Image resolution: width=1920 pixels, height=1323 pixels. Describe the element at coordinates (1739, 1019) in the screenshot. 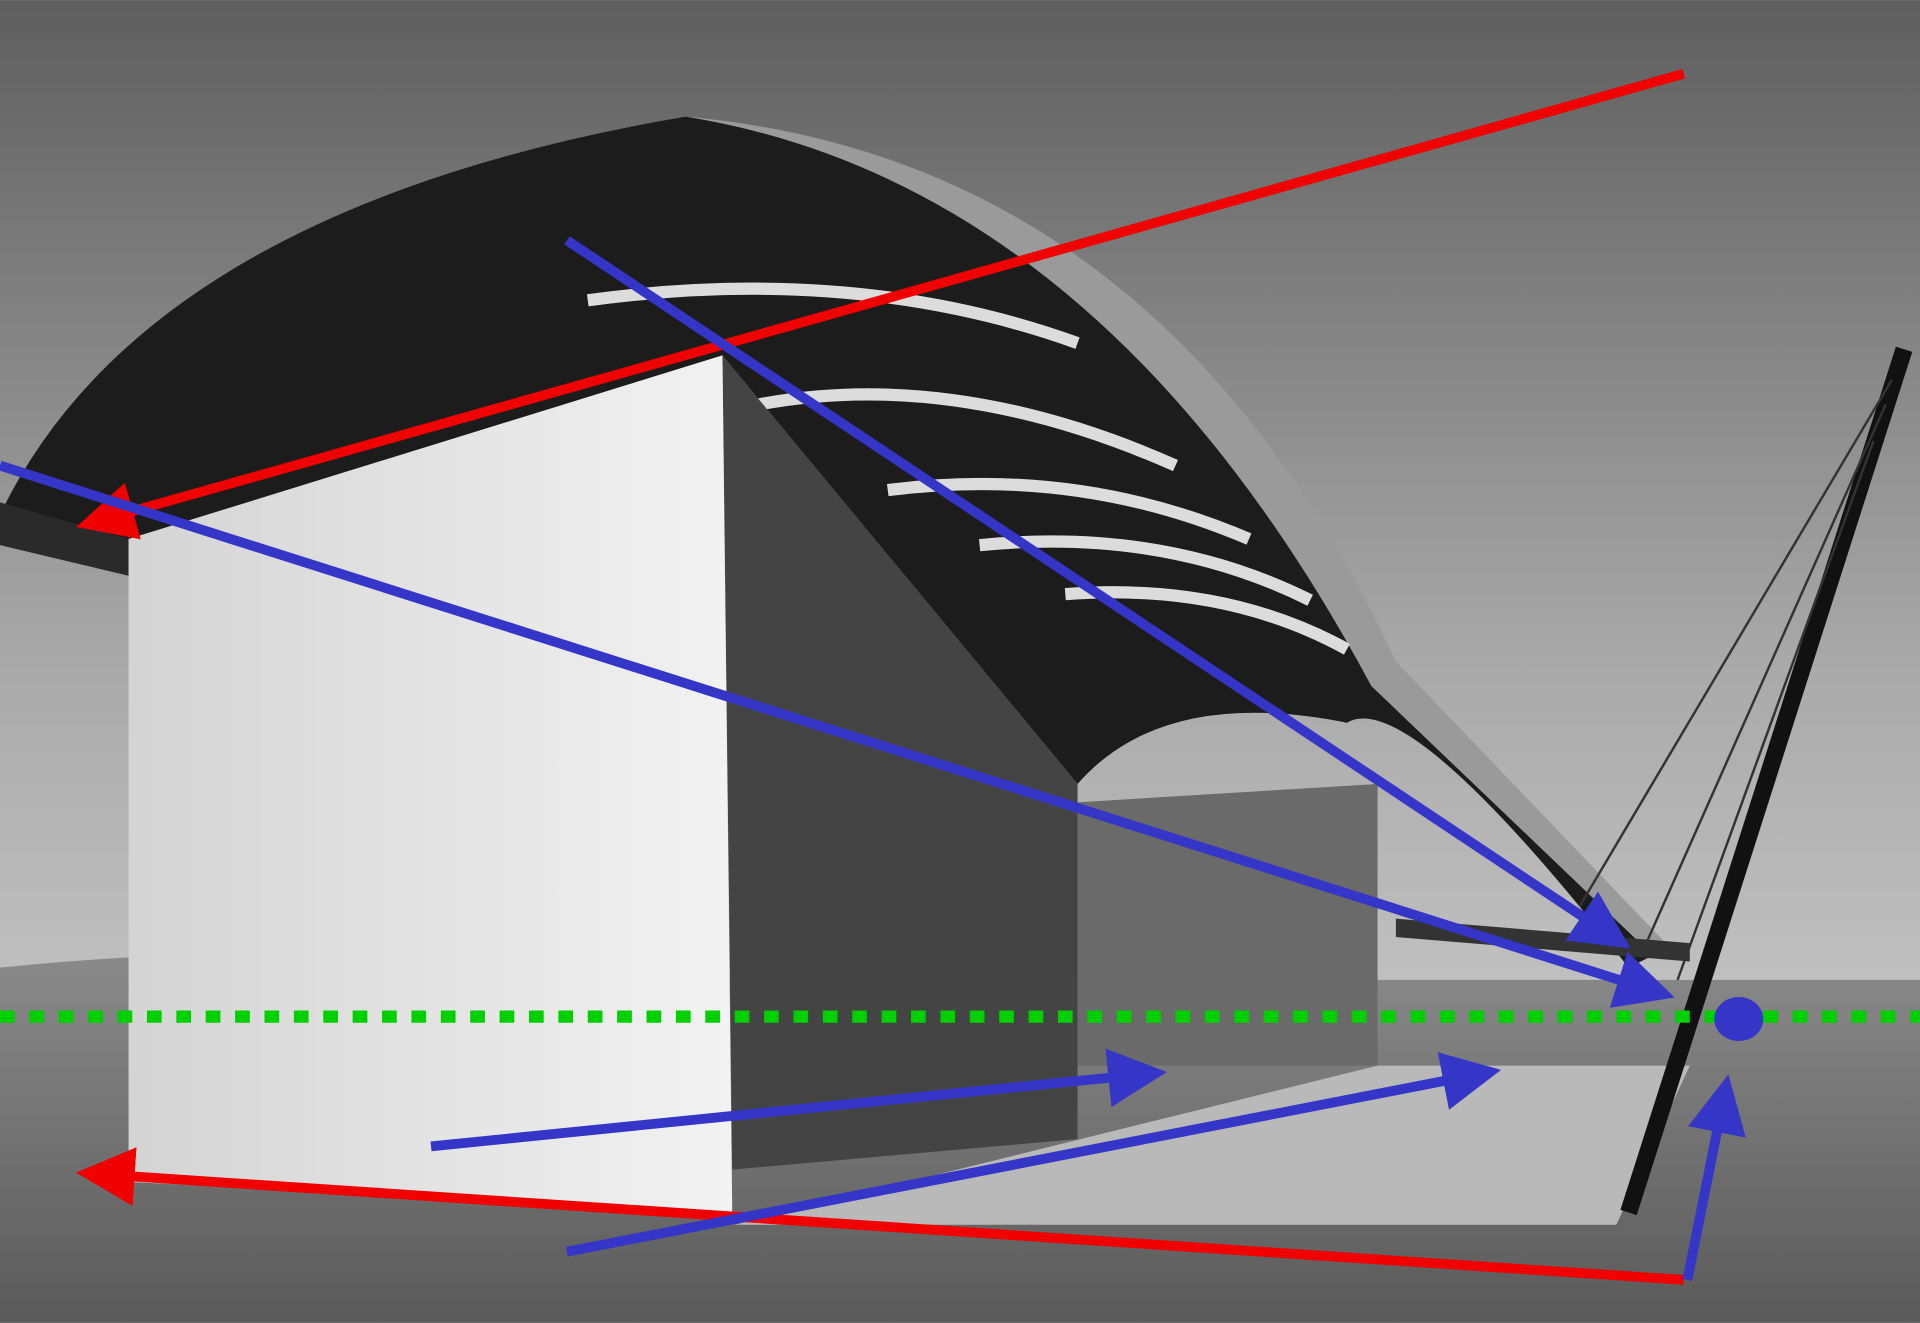

I see `vanishing-point` at that location.